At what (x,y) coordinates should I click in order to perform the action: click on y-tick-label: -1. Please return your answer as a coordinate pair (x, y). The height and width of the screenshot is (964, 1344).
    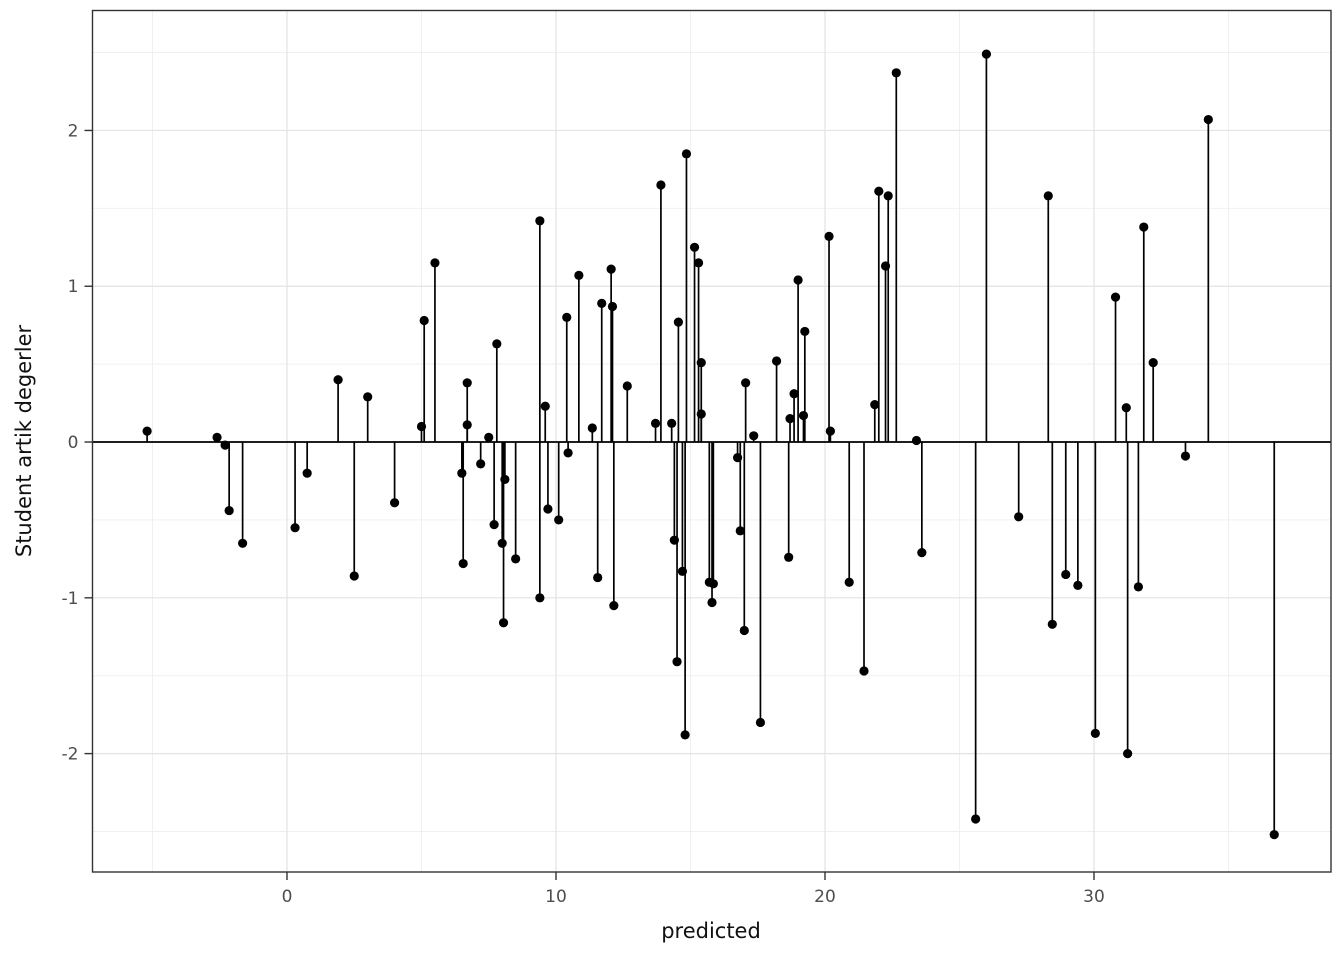
    Looking at the image, I should click on (70, 599).